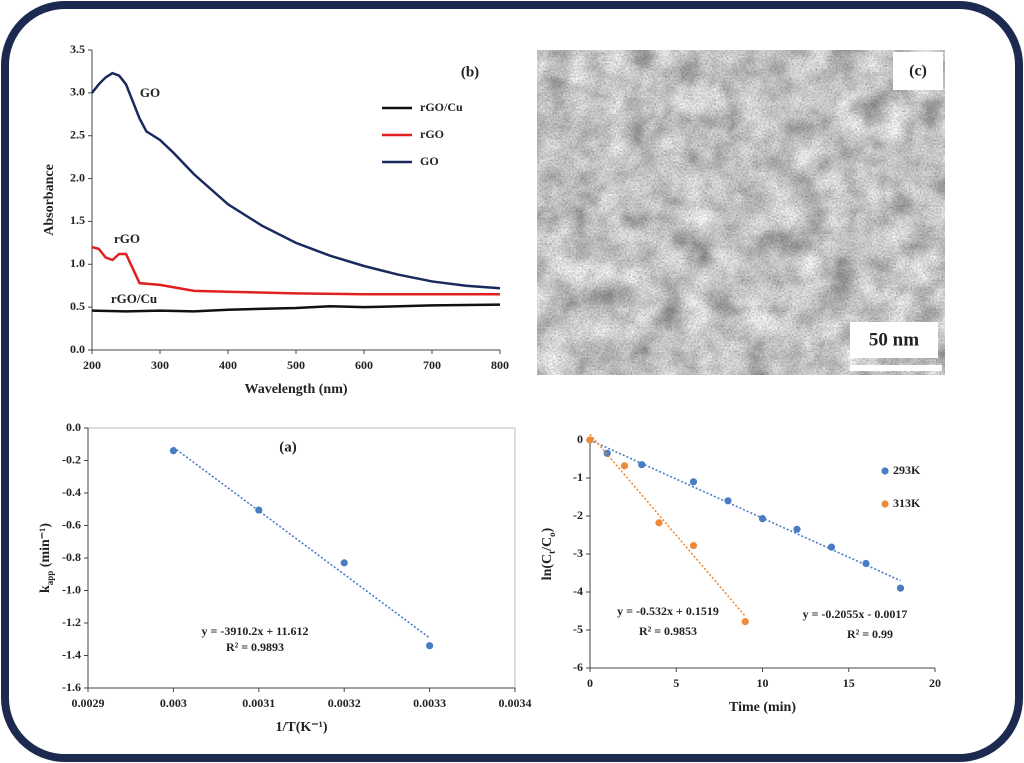 This screenshot has height=763, width=1024. What do you see at coordinates (77, 92) in the screenshot?
I see `y-tick-label: 3.0` at bounding box center [77, 92].